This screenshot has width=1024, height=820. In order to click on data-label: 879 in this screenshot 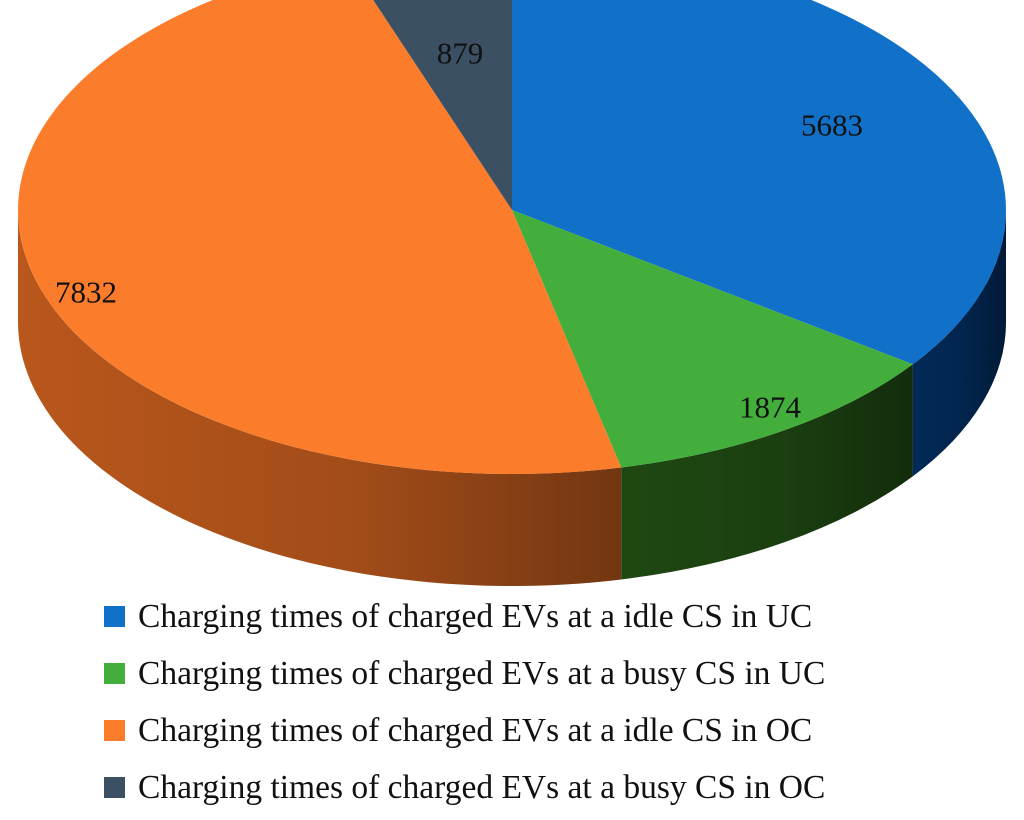, I will do `click(460, 53)`.